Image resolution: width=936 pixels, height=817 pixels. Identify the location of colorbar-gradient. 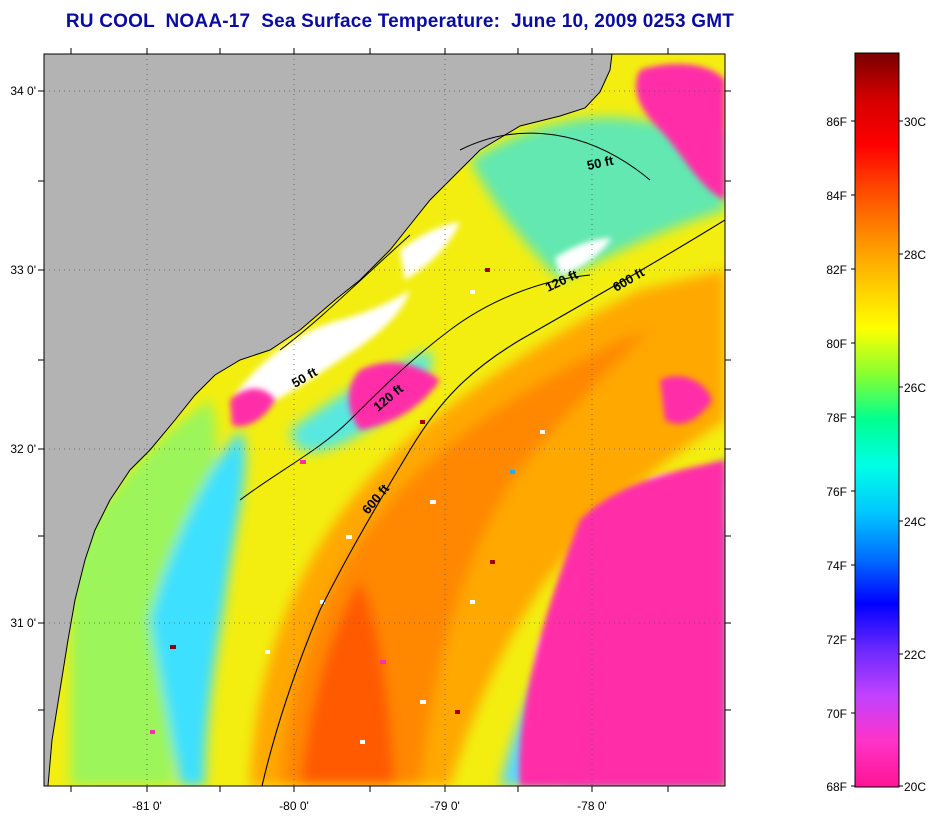
(877, 420).